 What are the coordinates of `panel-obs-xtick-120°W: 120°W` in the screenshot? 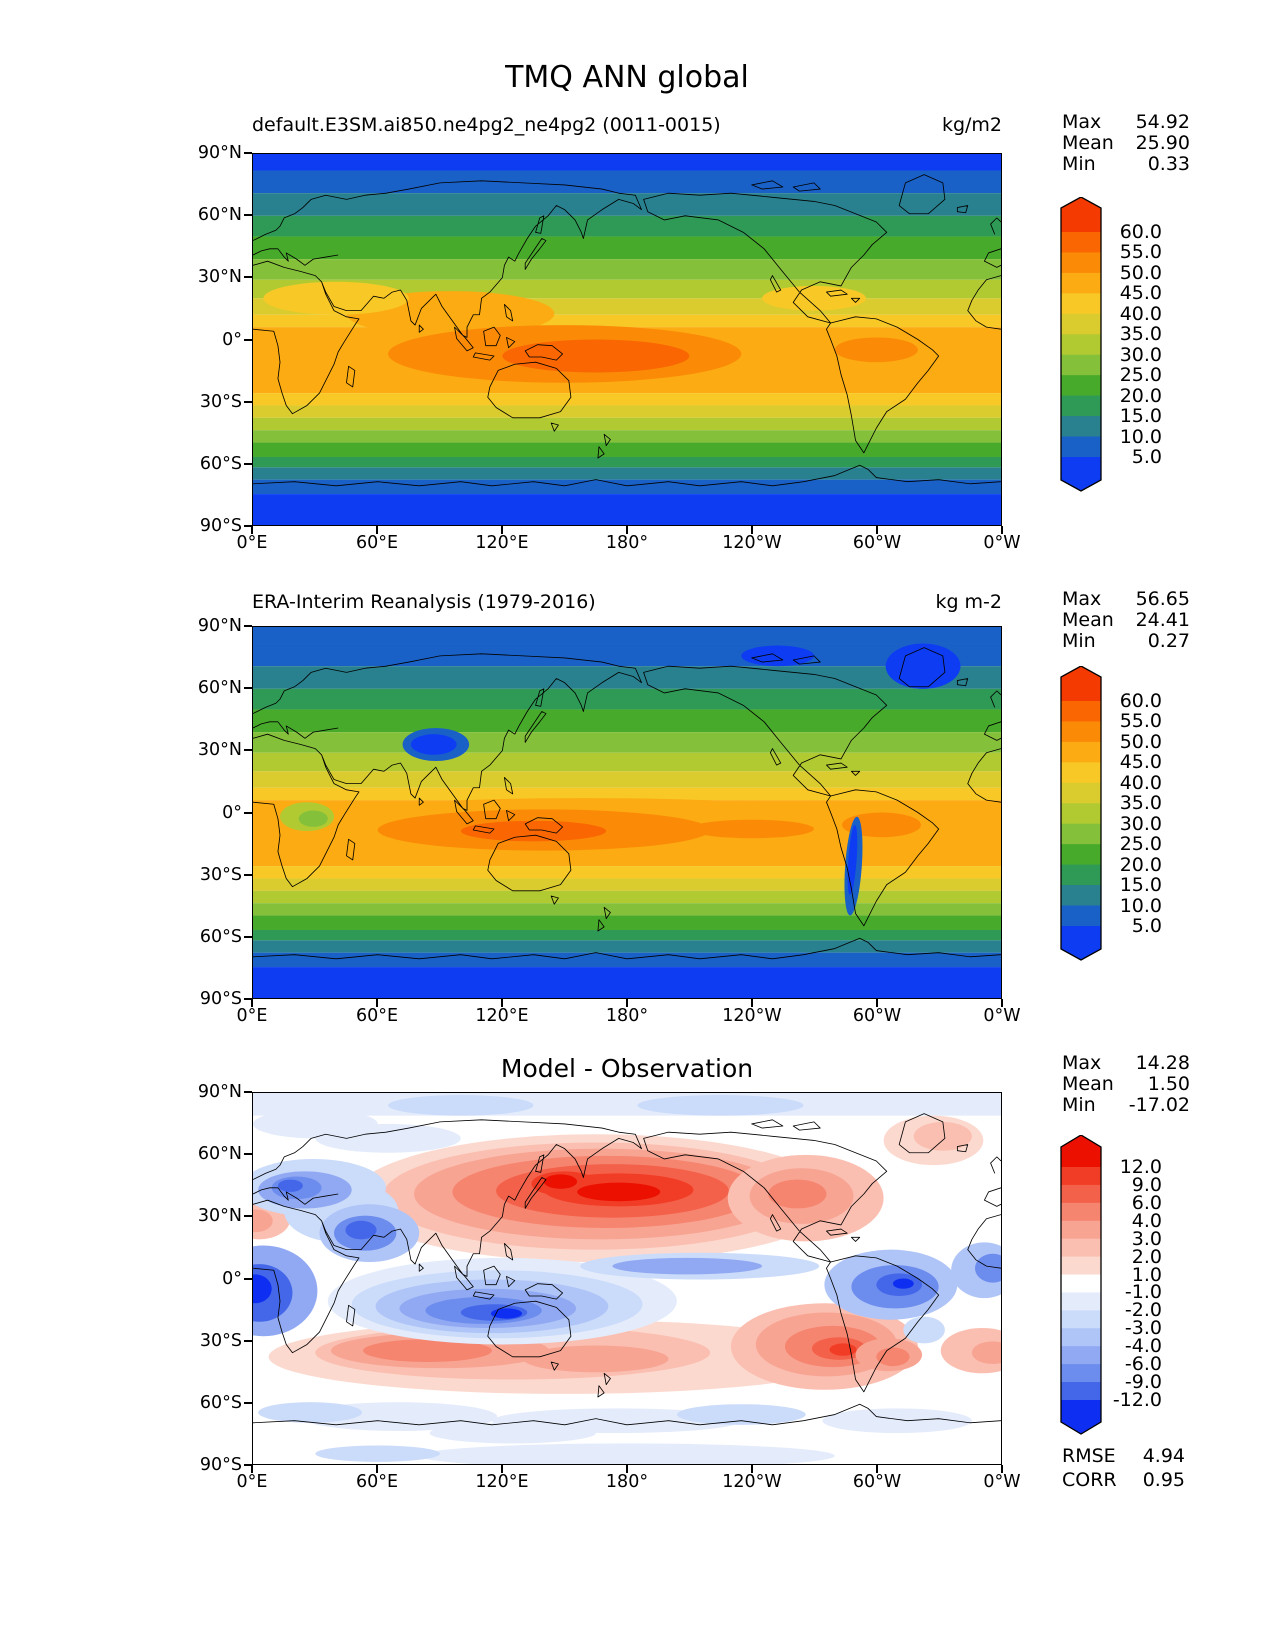 It's located at (752, 1016).